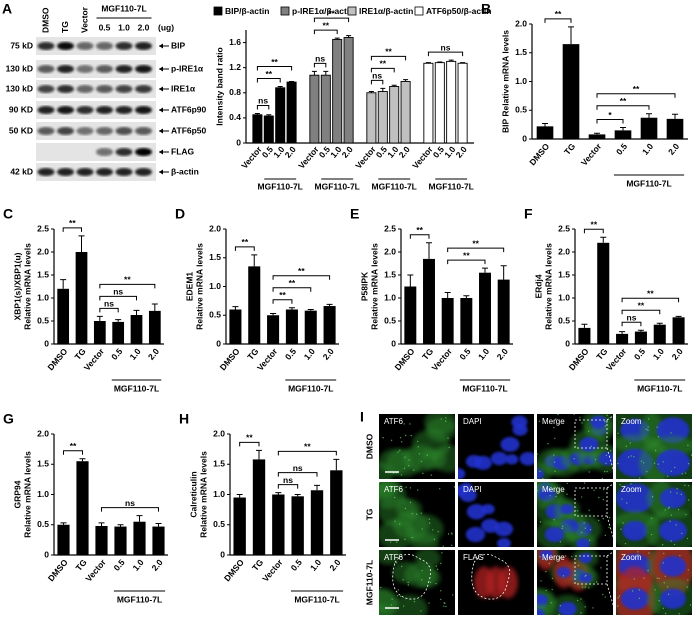  Describe the element at coordinates (505, 81) in the screenshot. I see `y-axis-label: BIP Relative mRNA levels` at that location.